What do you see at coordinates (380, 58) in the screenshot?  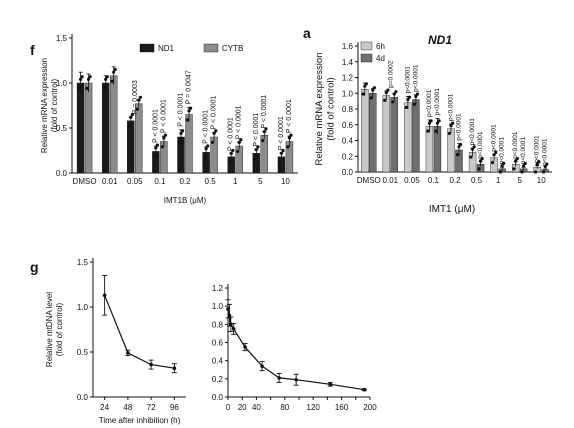 I see `legend-label-4d: 4d` at bounding box center [380, 58].